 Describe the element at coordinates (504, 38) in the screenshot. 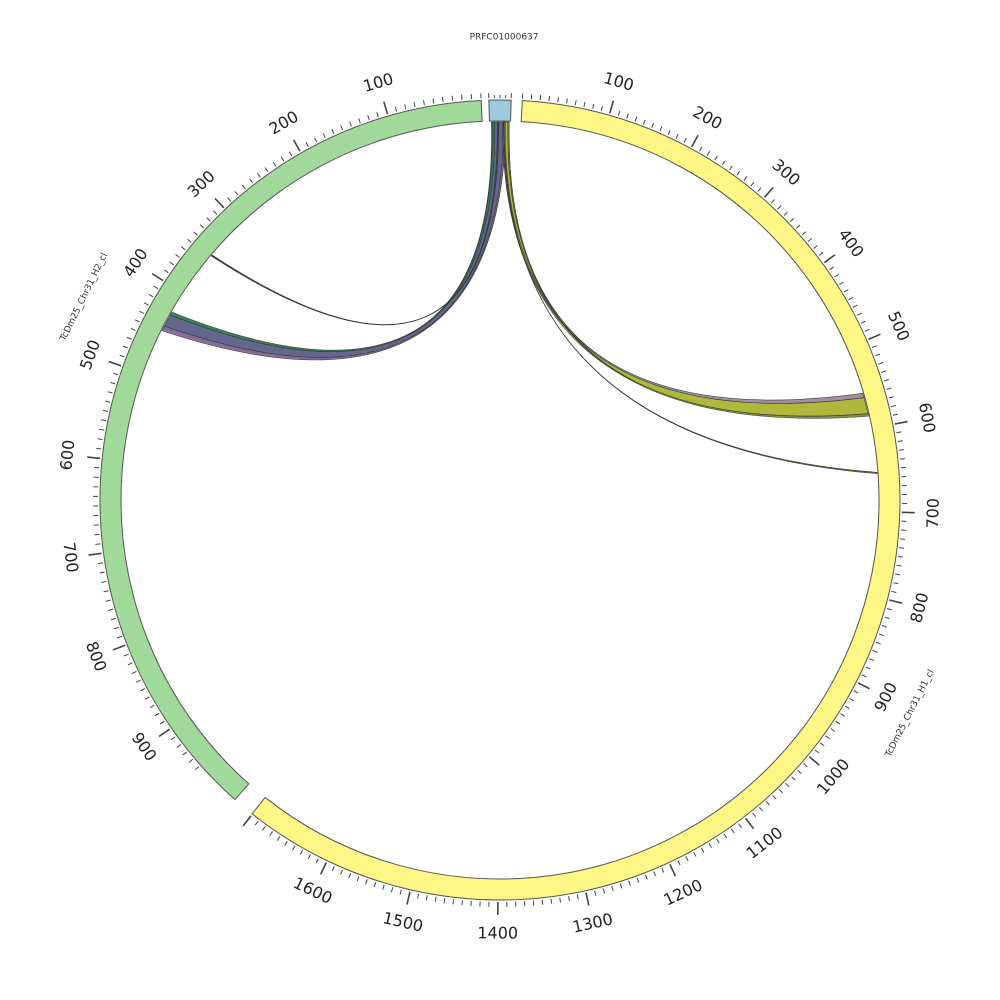

I see `segment-label-prfc01000637: PRFC01000637` at that location.